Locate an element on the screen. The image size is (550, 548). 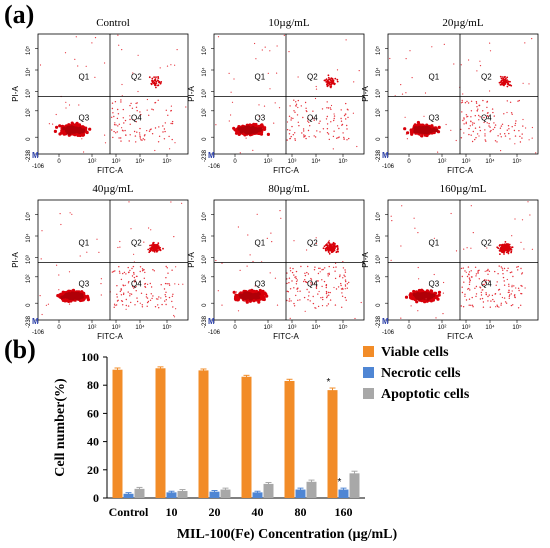
legend-swatch is located at coordinates (368, 372).